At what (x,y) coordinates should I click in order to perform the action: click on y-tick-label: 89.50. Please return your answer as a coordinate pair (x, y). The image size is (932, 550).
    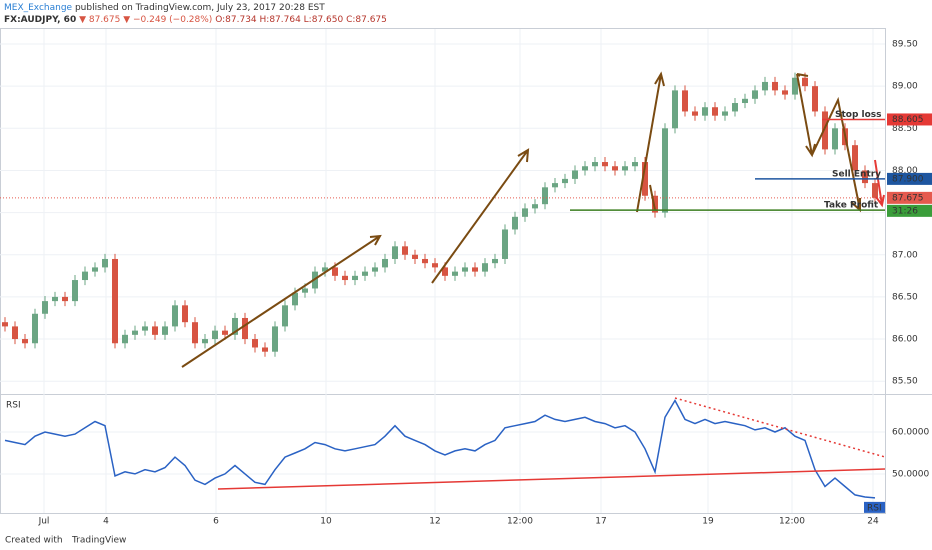
    Looking at the image, I should click on (905, 45).